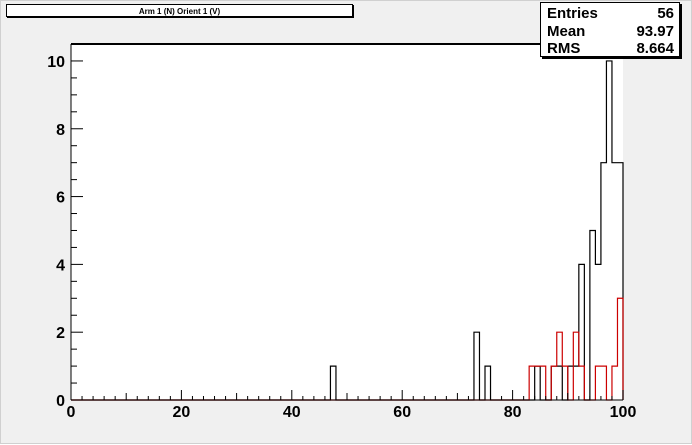  I want to click on x-tick-label: 100, so click(623, 412).